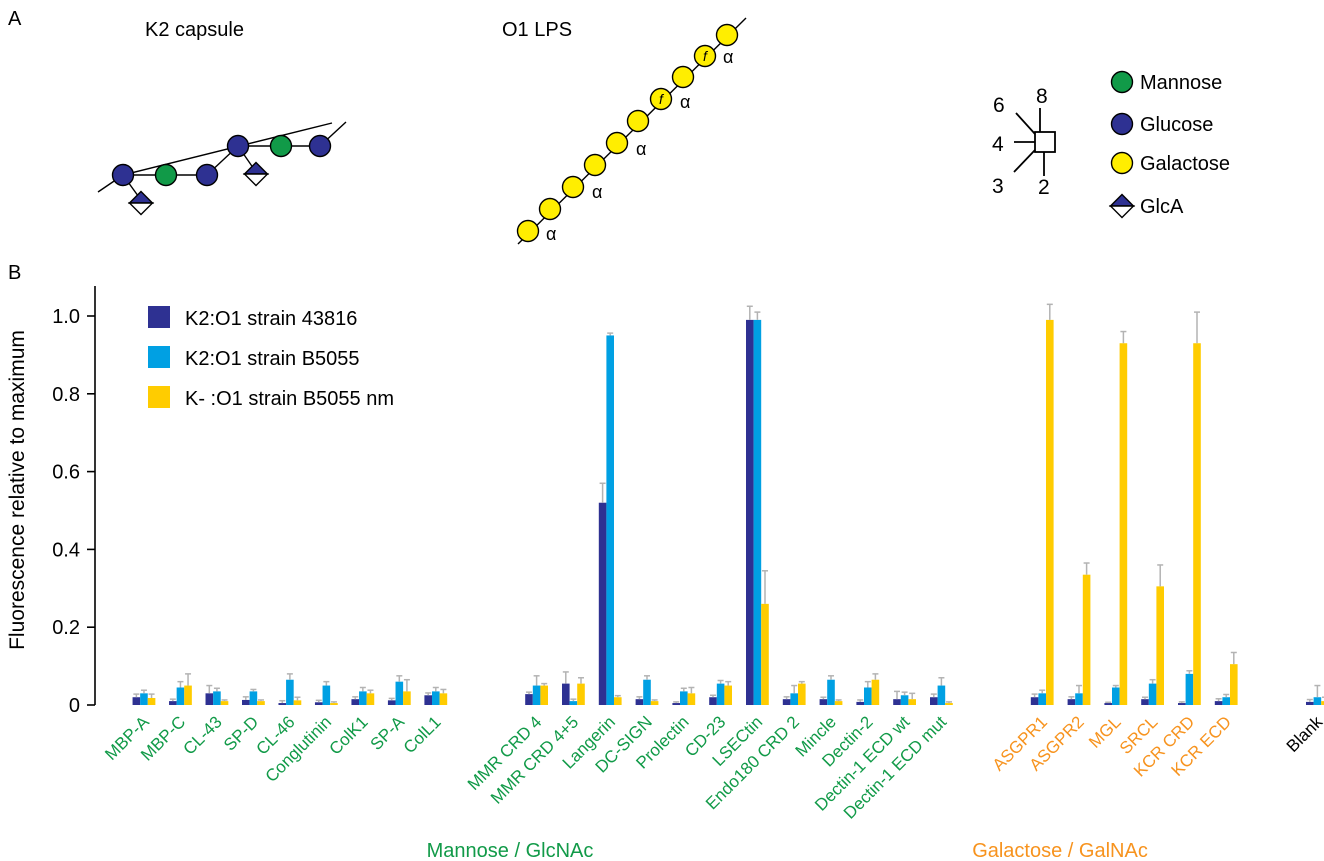 This screenshot has width=1324, height=861. Describe the element at coordinates (14, 273) in the screenshot. I see `panel-b-letter: B` at that location.